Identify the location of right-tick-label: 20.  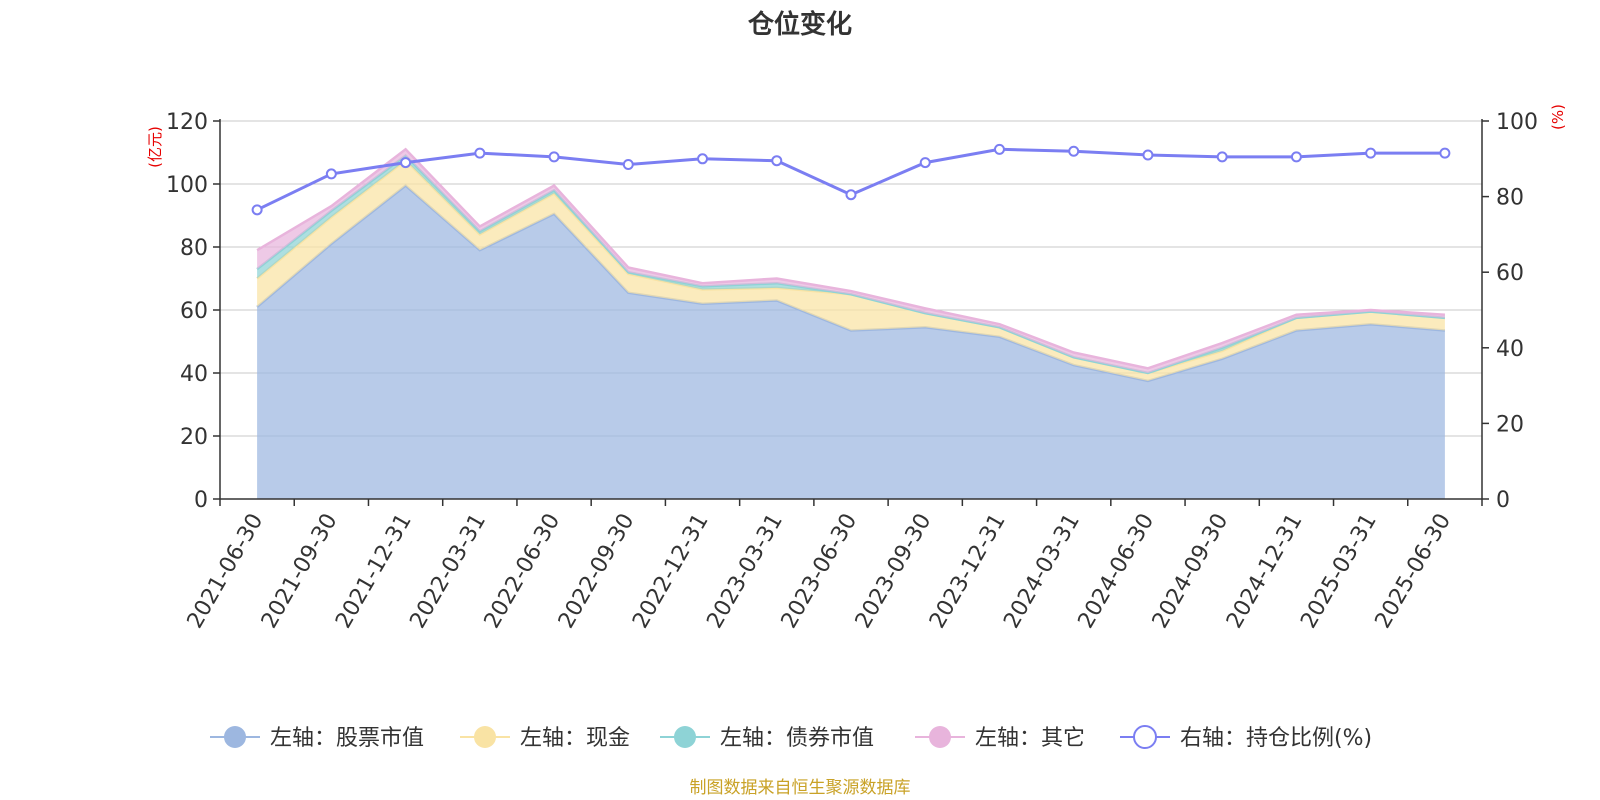
(1510, 424).